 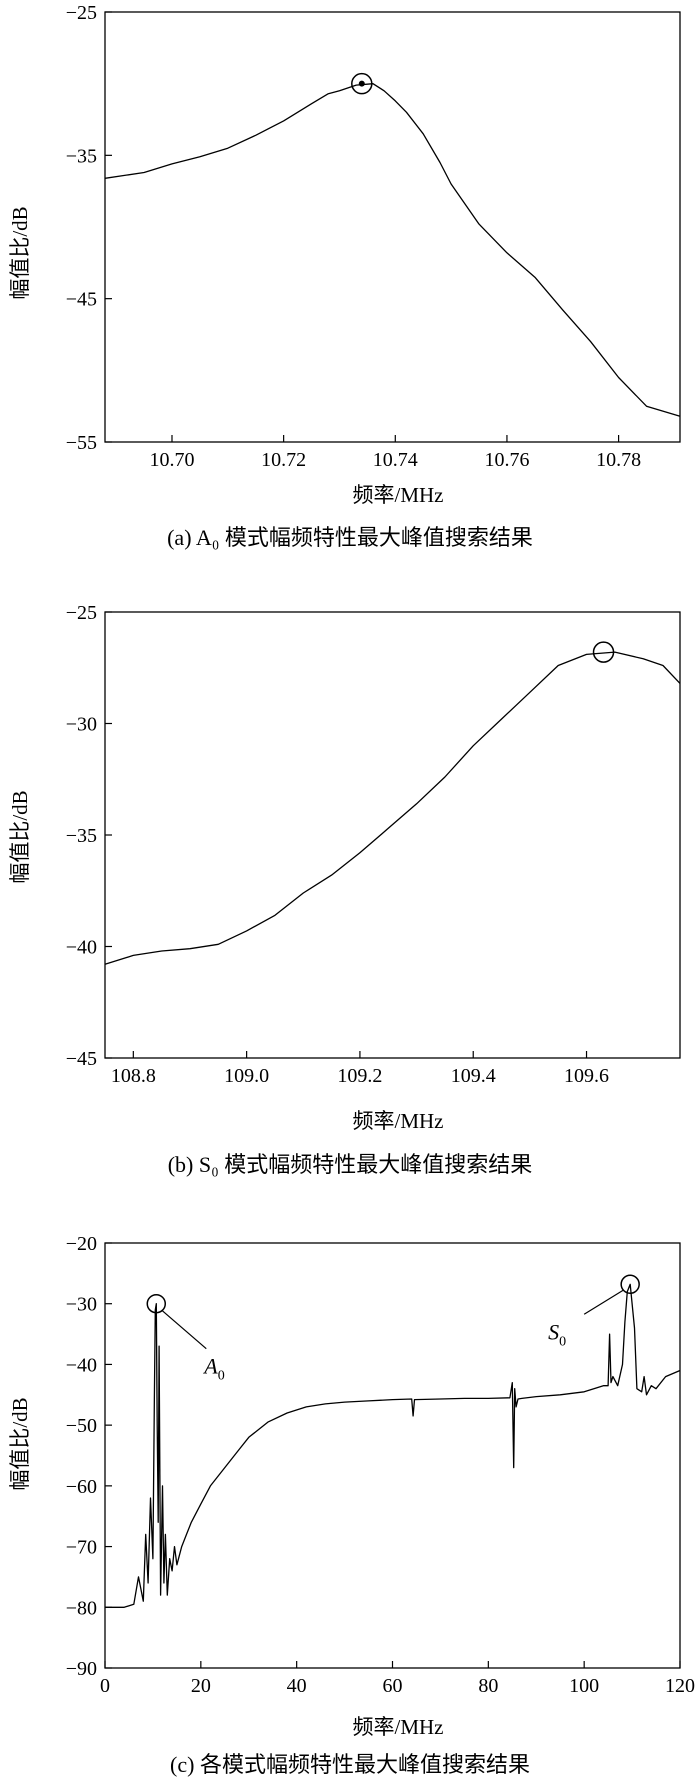 I want to click on panel-b-y-tick-label: −25, so click(x=81, y=613).